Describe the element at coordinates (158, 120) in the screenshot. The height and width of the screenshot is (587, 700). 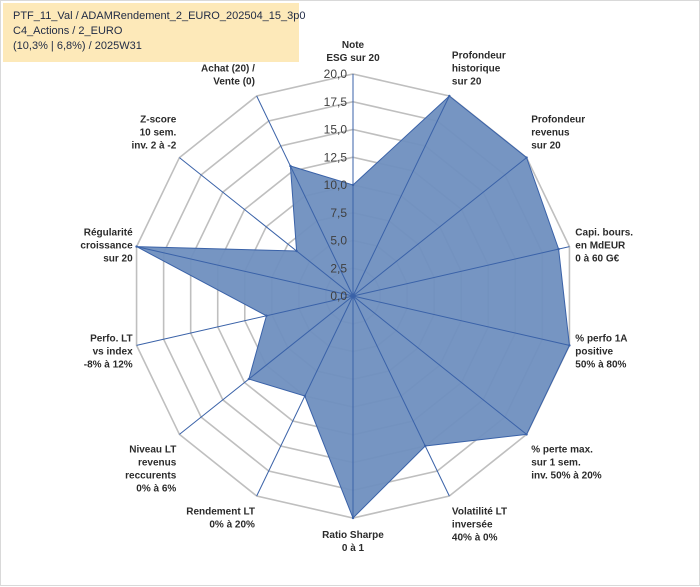
I see `axis-label-13-line-1: Z-score` at that location.